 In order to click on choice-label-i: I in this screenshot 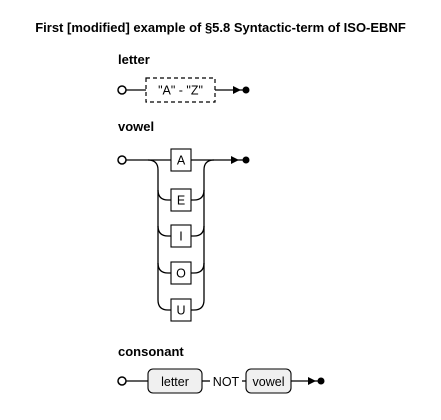, I will do `click(180, 237)`.